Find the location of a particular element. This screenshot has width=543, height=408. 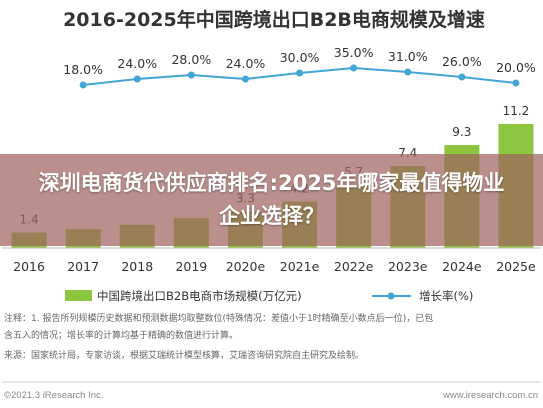

note-line-2: 含五入的情况；增长率的计算均基于精确的数值进行计算。 is located at coordinates (121, 335).